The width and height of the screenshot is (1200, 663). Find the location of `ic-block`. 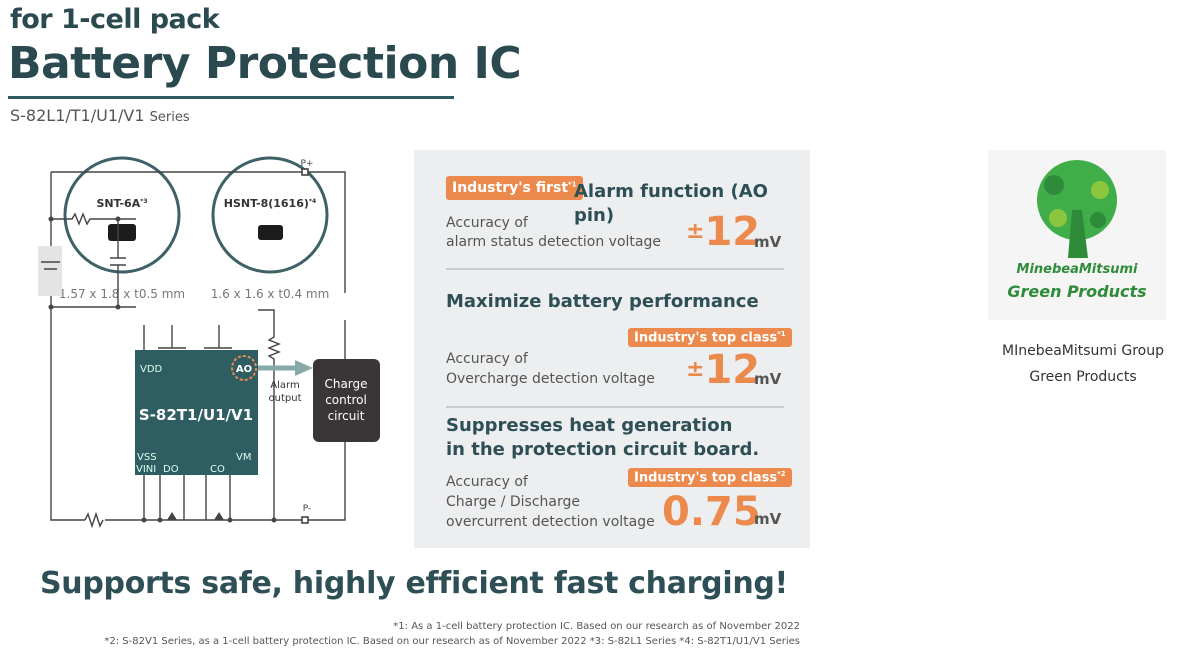

ic-block is located at coordinates (196, 412).